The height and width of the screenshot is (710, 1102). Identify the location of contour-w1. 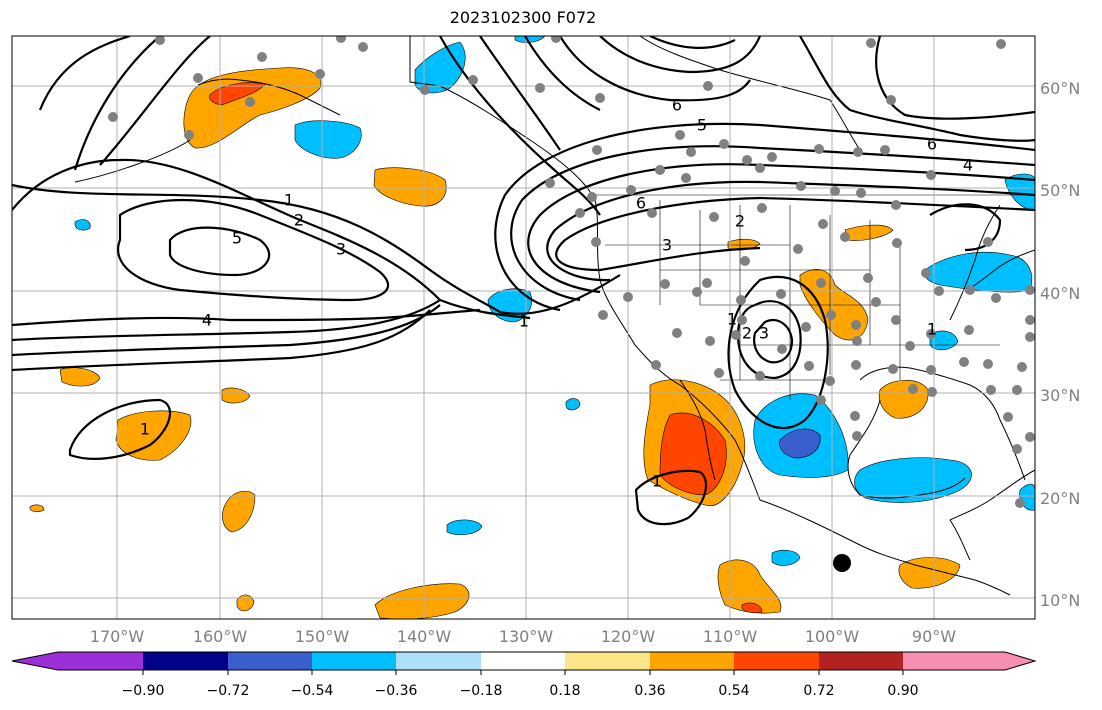
(84, 73).